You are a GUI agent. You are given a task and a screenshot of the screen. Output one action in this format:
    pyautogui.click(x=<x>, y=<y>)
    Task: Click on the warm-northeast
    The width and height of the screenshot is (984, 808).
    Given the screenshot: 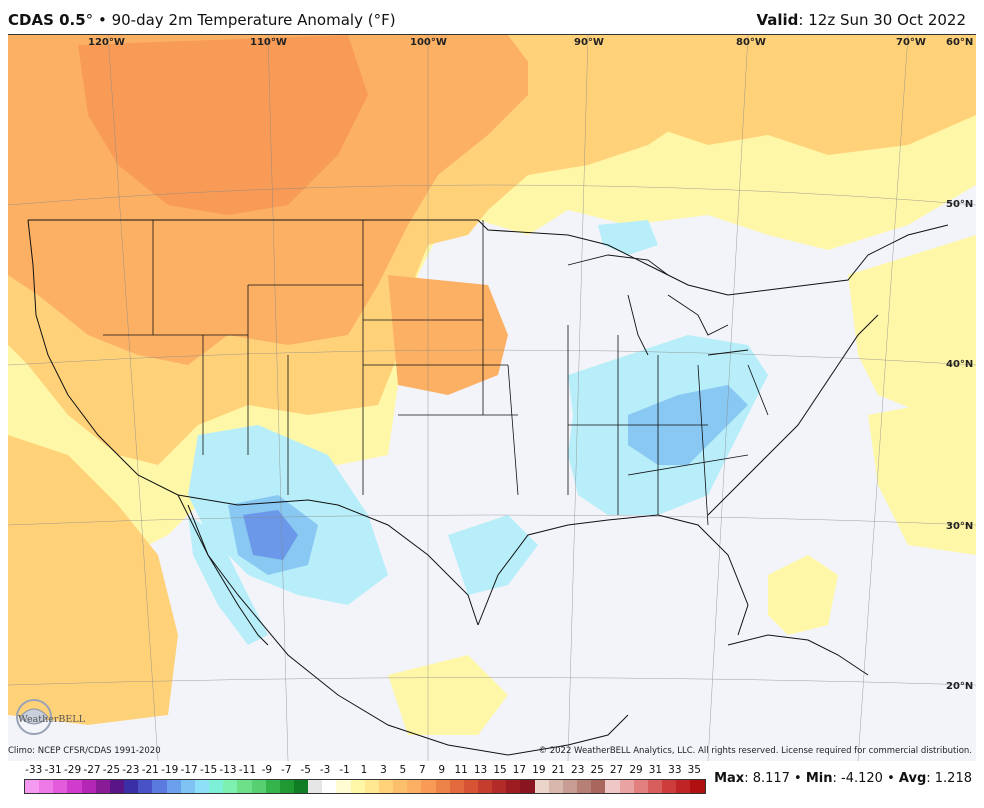 What is the action you would take?
    pyautogui.click(x=912, y=325)
    